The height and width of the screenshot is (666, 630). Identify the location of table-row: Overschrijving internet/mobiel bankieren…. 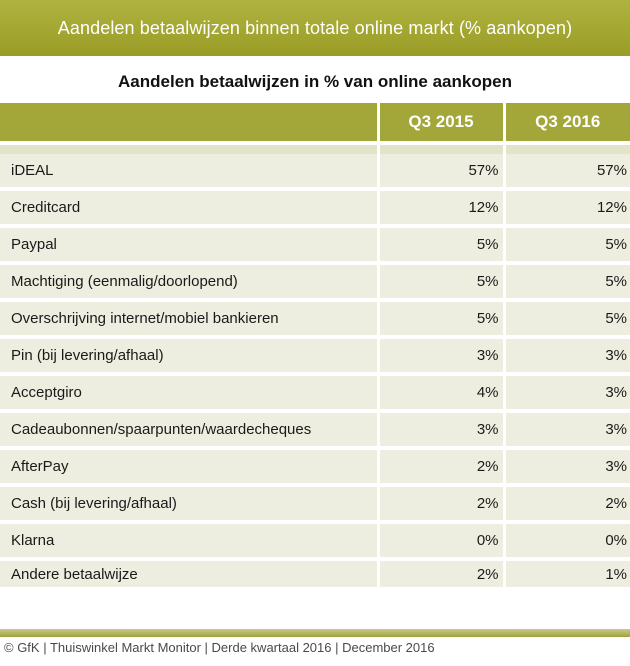
(315, 317).